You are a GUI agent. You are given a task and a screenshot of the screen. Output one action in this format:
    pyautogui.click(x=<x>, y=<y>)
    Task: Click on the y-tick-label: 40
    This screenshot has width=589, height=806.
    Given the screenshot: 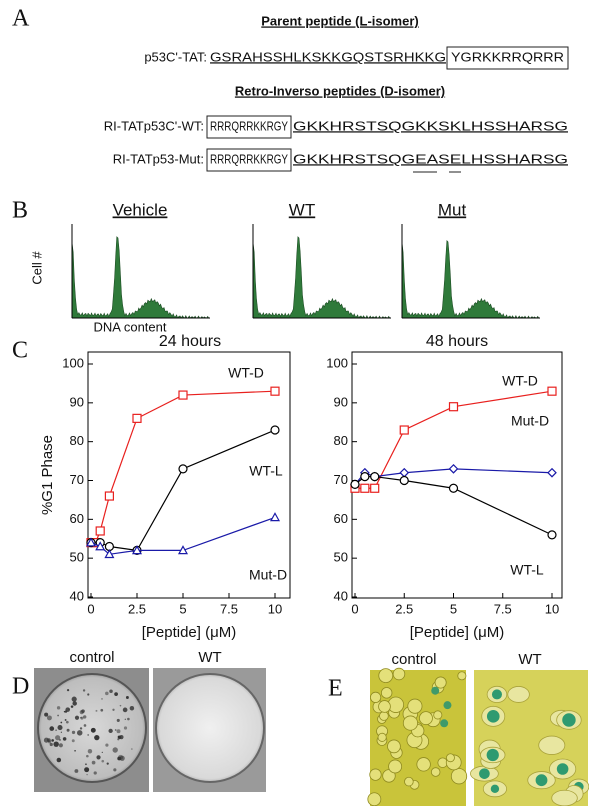 What is the action you would take?
    pyautogui.click(x=77, y=595)
    